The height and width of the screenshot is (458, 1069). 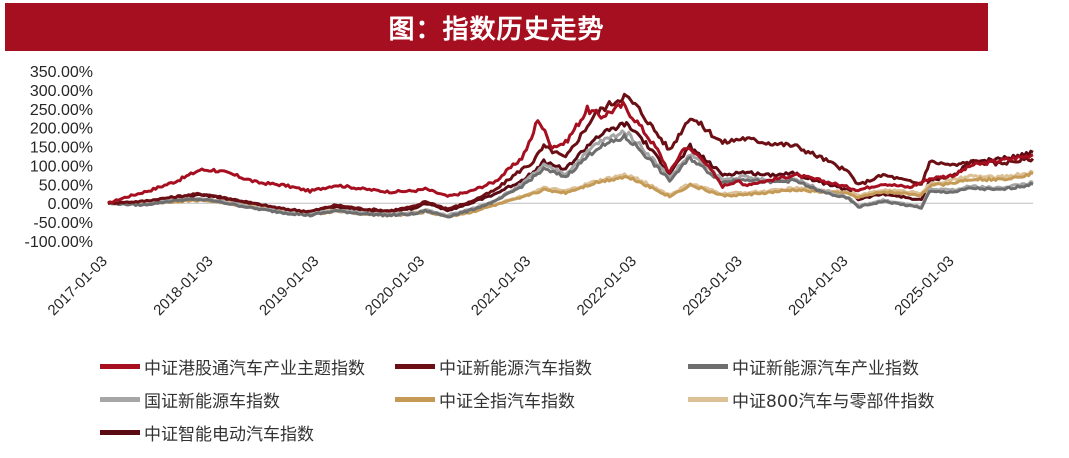 I want to click on y-tick-label: 300.00%, so click(x=61, y=91).